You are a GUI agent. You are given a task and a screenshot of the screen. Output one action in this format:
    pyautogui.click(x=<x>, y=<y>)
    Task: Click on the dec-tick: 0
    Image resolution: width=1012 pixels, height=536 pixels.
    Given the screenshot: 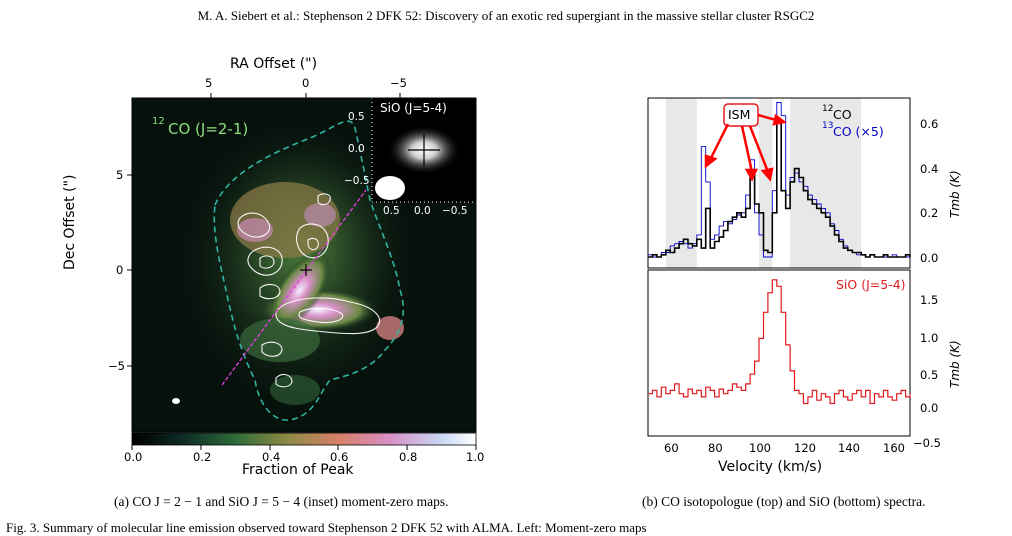 What is the action you would take?
    pyautogui.click(x=120, y=270)
    